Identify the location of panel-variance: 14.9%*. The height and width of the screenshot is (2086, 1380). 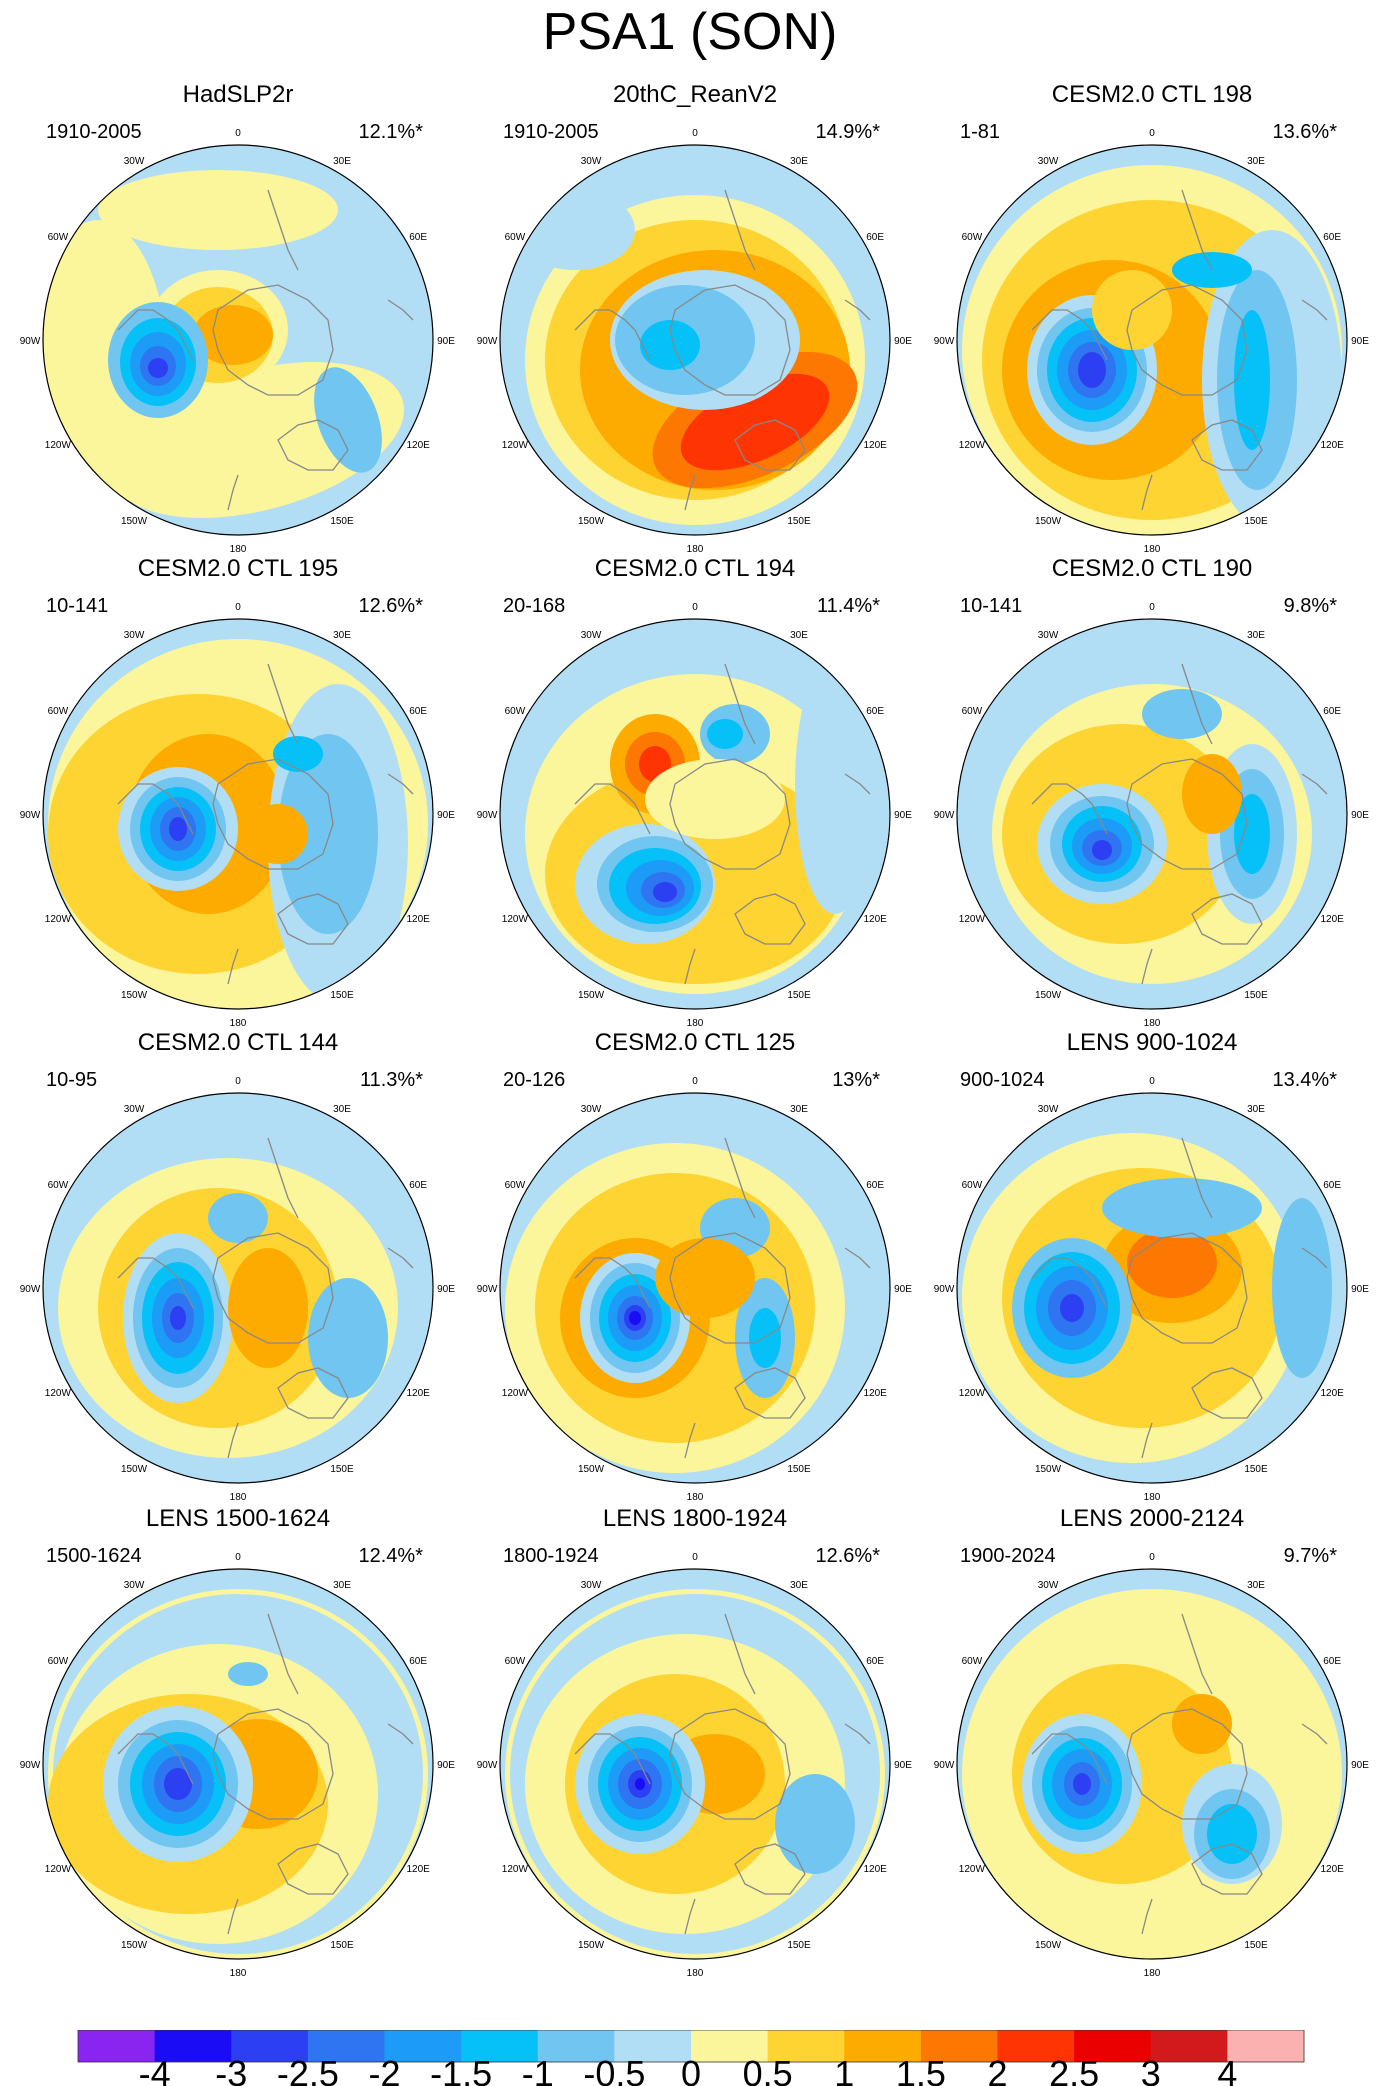
(848, 132).